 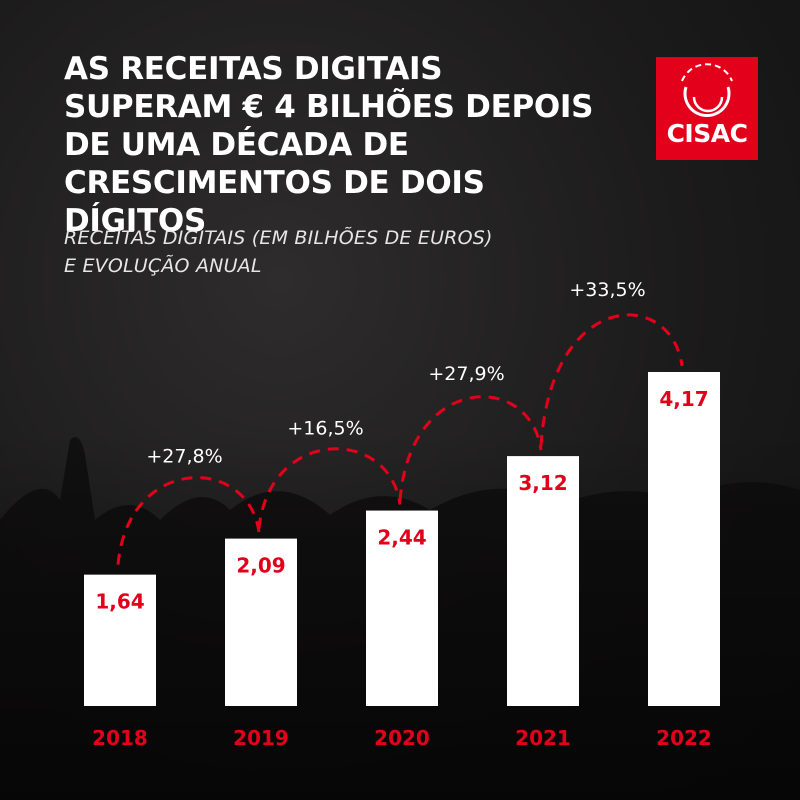 What do you see at coordinates (684, 738) in the screenshot?
I see `category-label-2022: 2022` at bounding box center [684, 738].